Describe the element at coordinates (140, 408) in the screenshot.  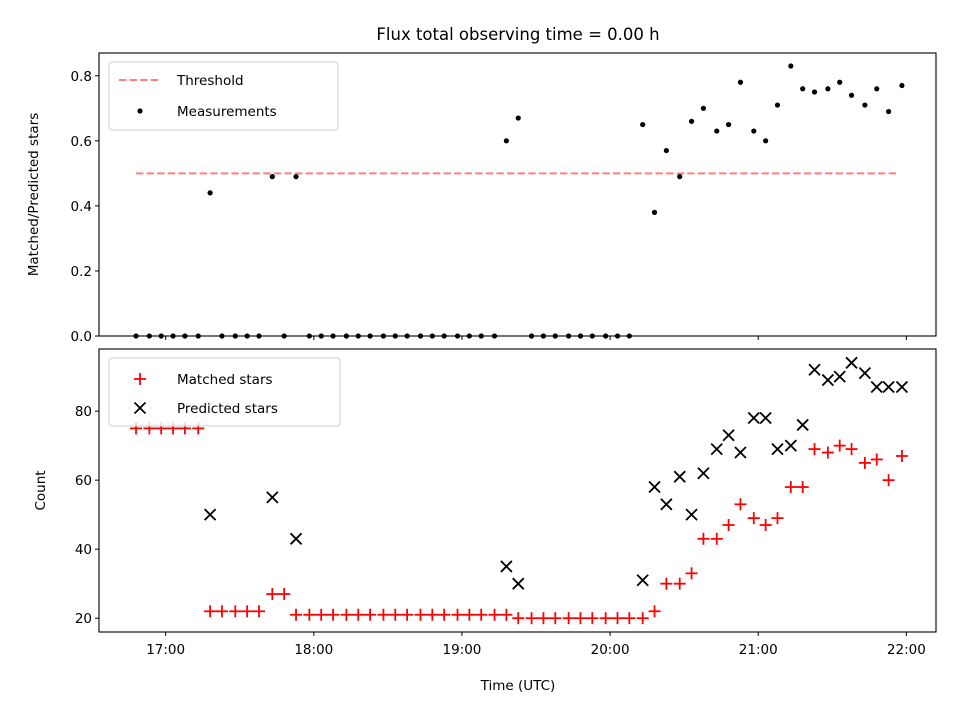
I see `legend-predicted-swatch` at that location.